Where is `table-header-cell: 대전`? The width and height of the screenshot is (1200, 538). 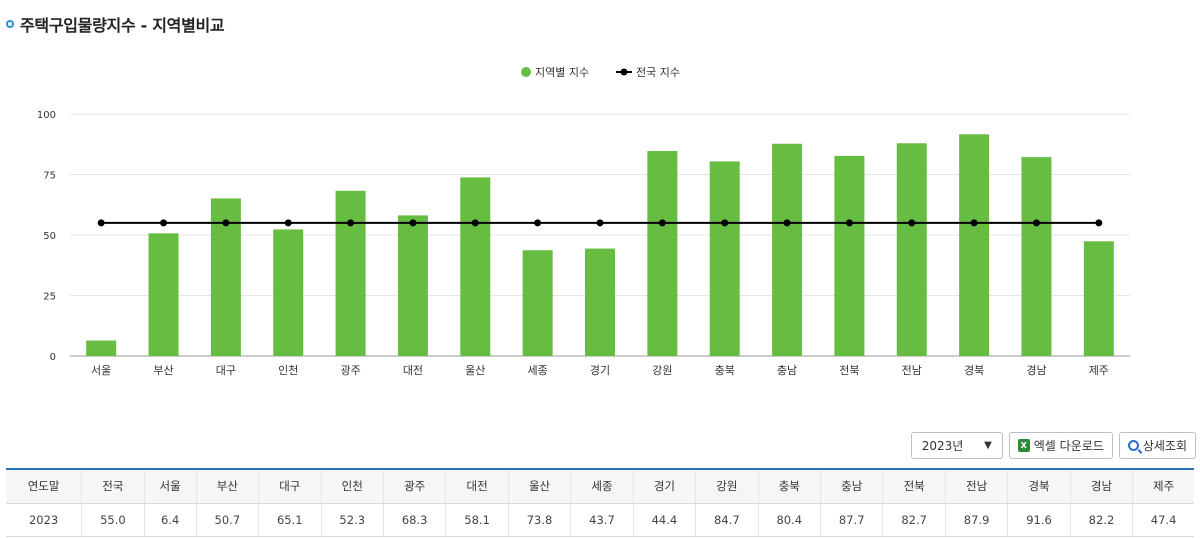 table-header-cell: 대전 is located at coordinates (477, 486).